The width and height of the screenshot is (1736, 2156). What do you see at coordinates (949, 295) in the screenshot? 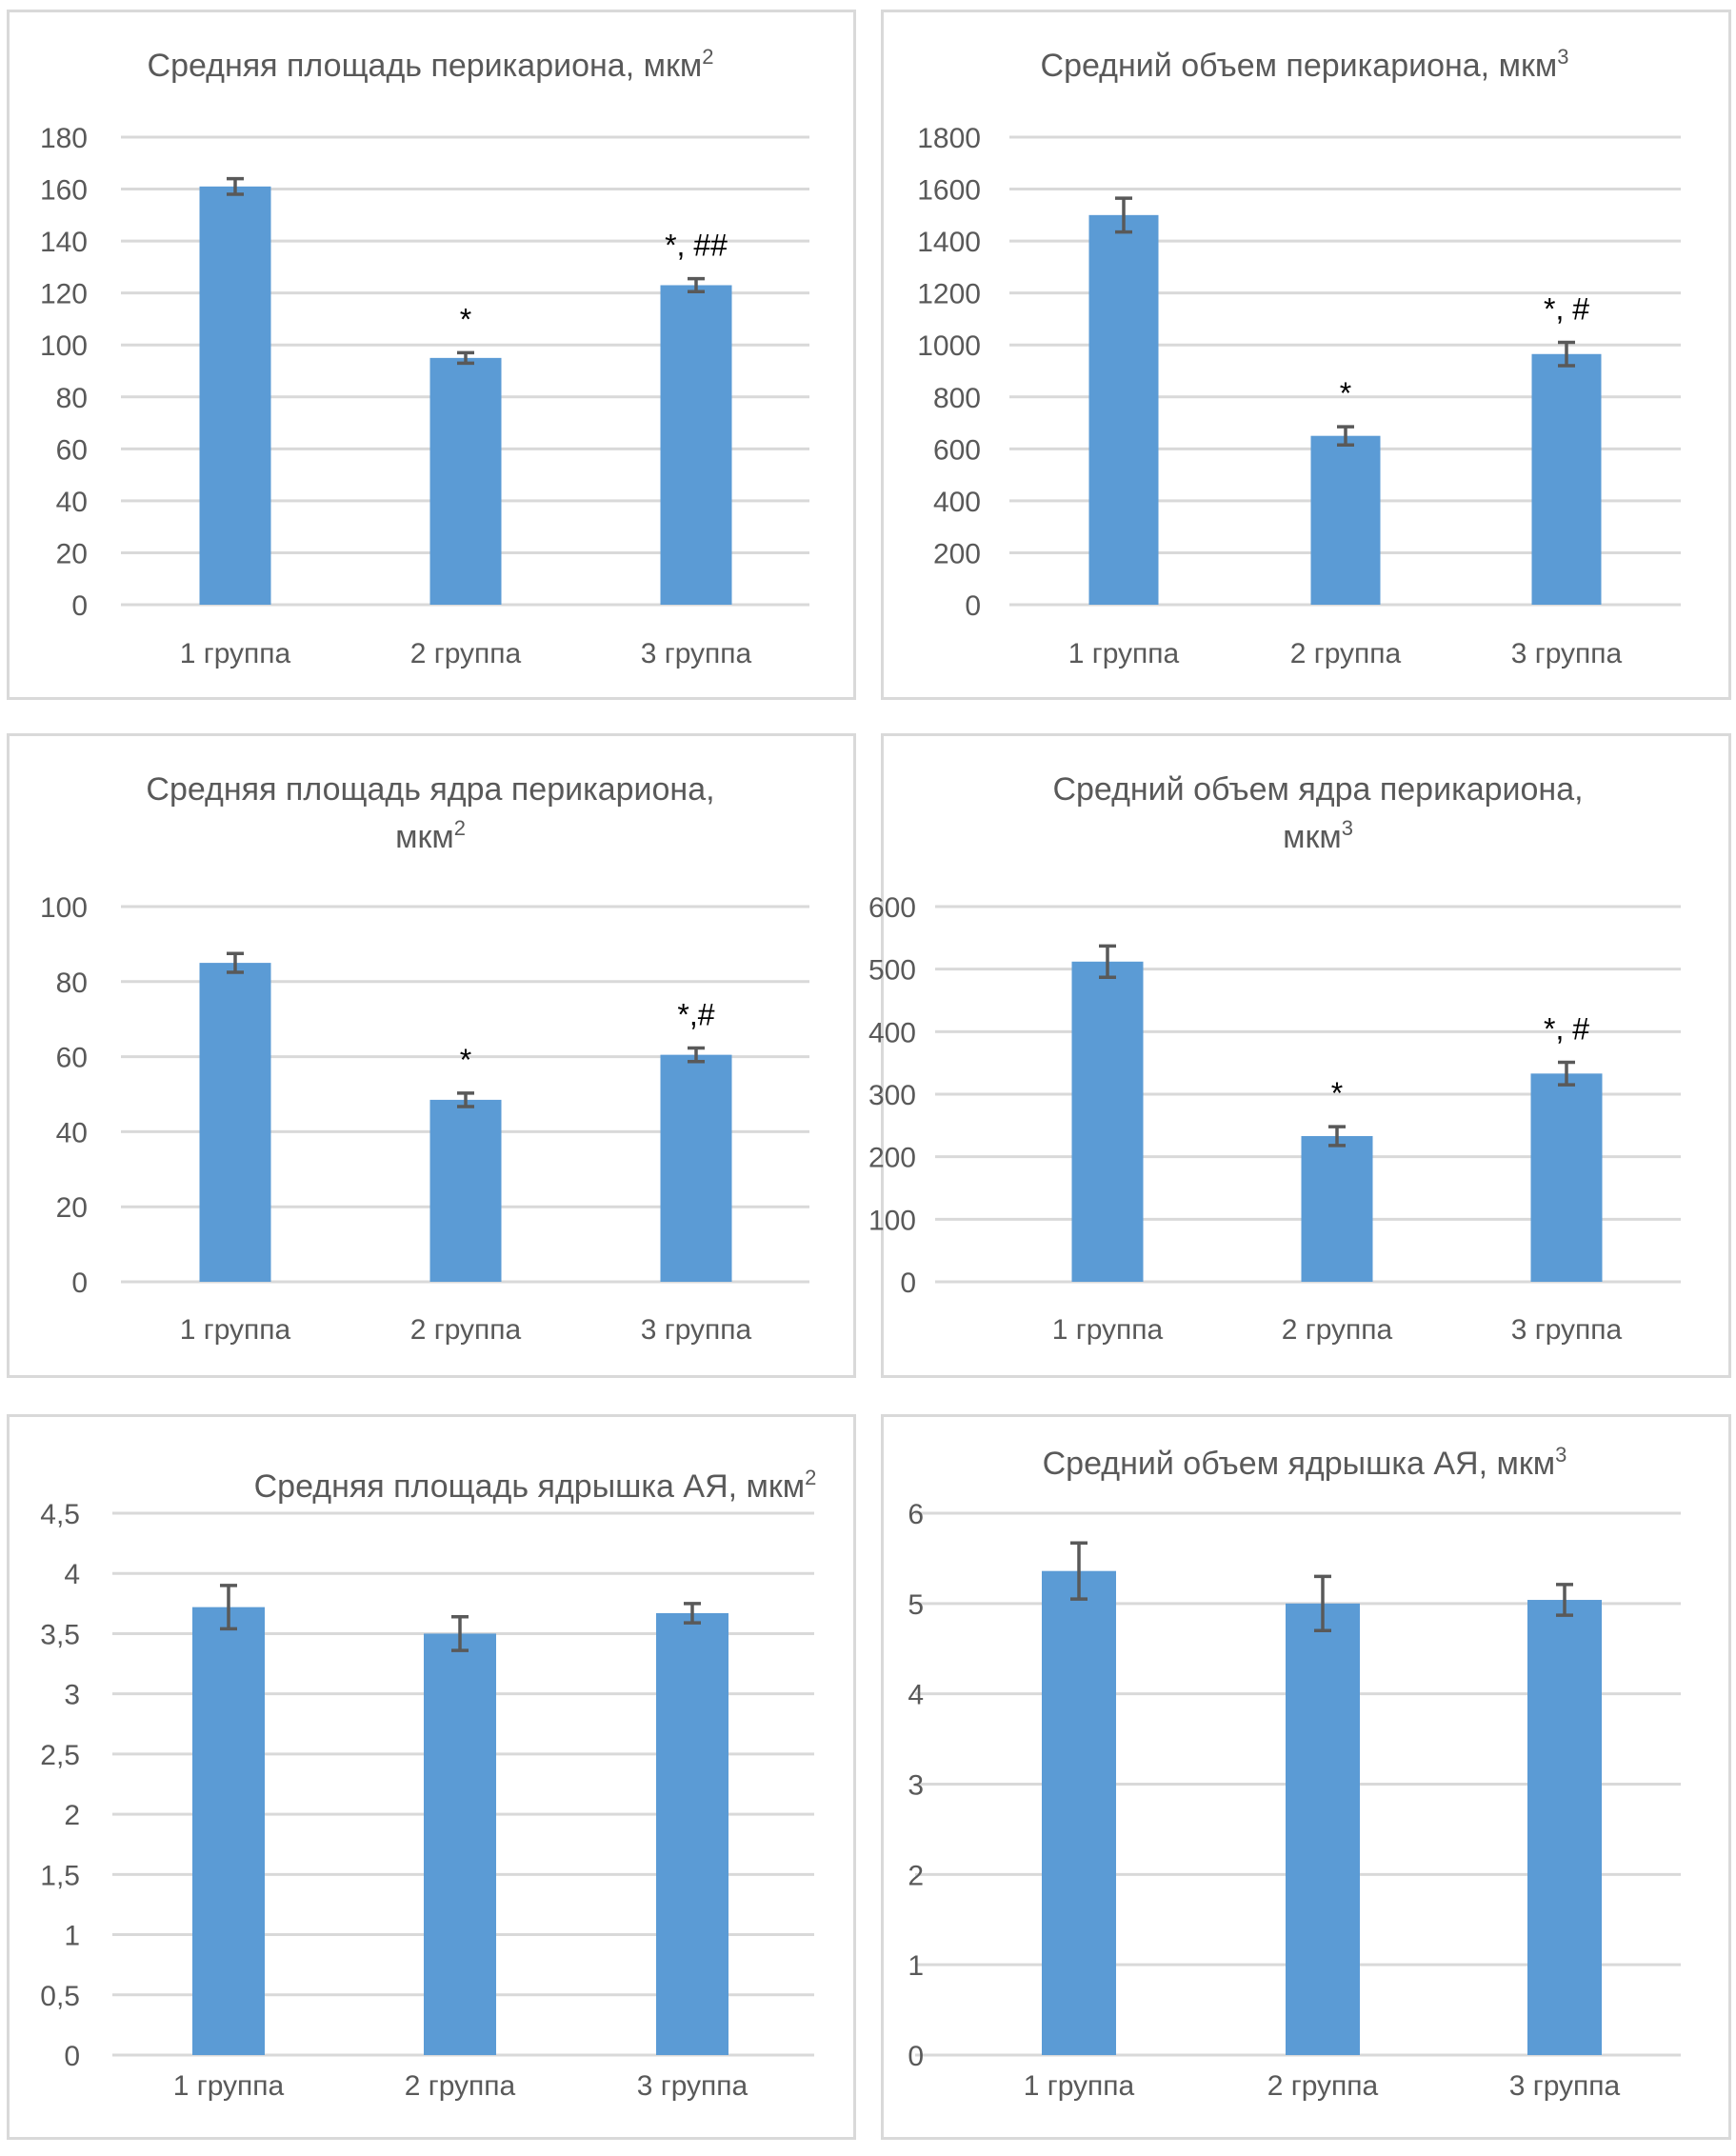
I see `y-tick-label: 1200` at bounding box center [949, 295].